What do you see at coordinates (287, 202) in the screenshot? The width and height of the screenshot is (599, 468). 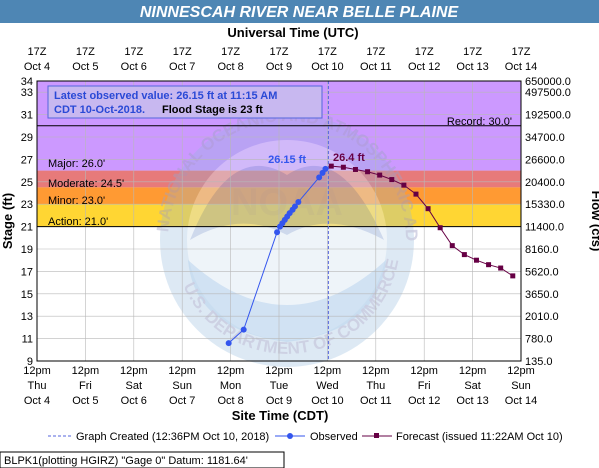 I see `noaa-logo-bird` at bounding box center [287, 202].